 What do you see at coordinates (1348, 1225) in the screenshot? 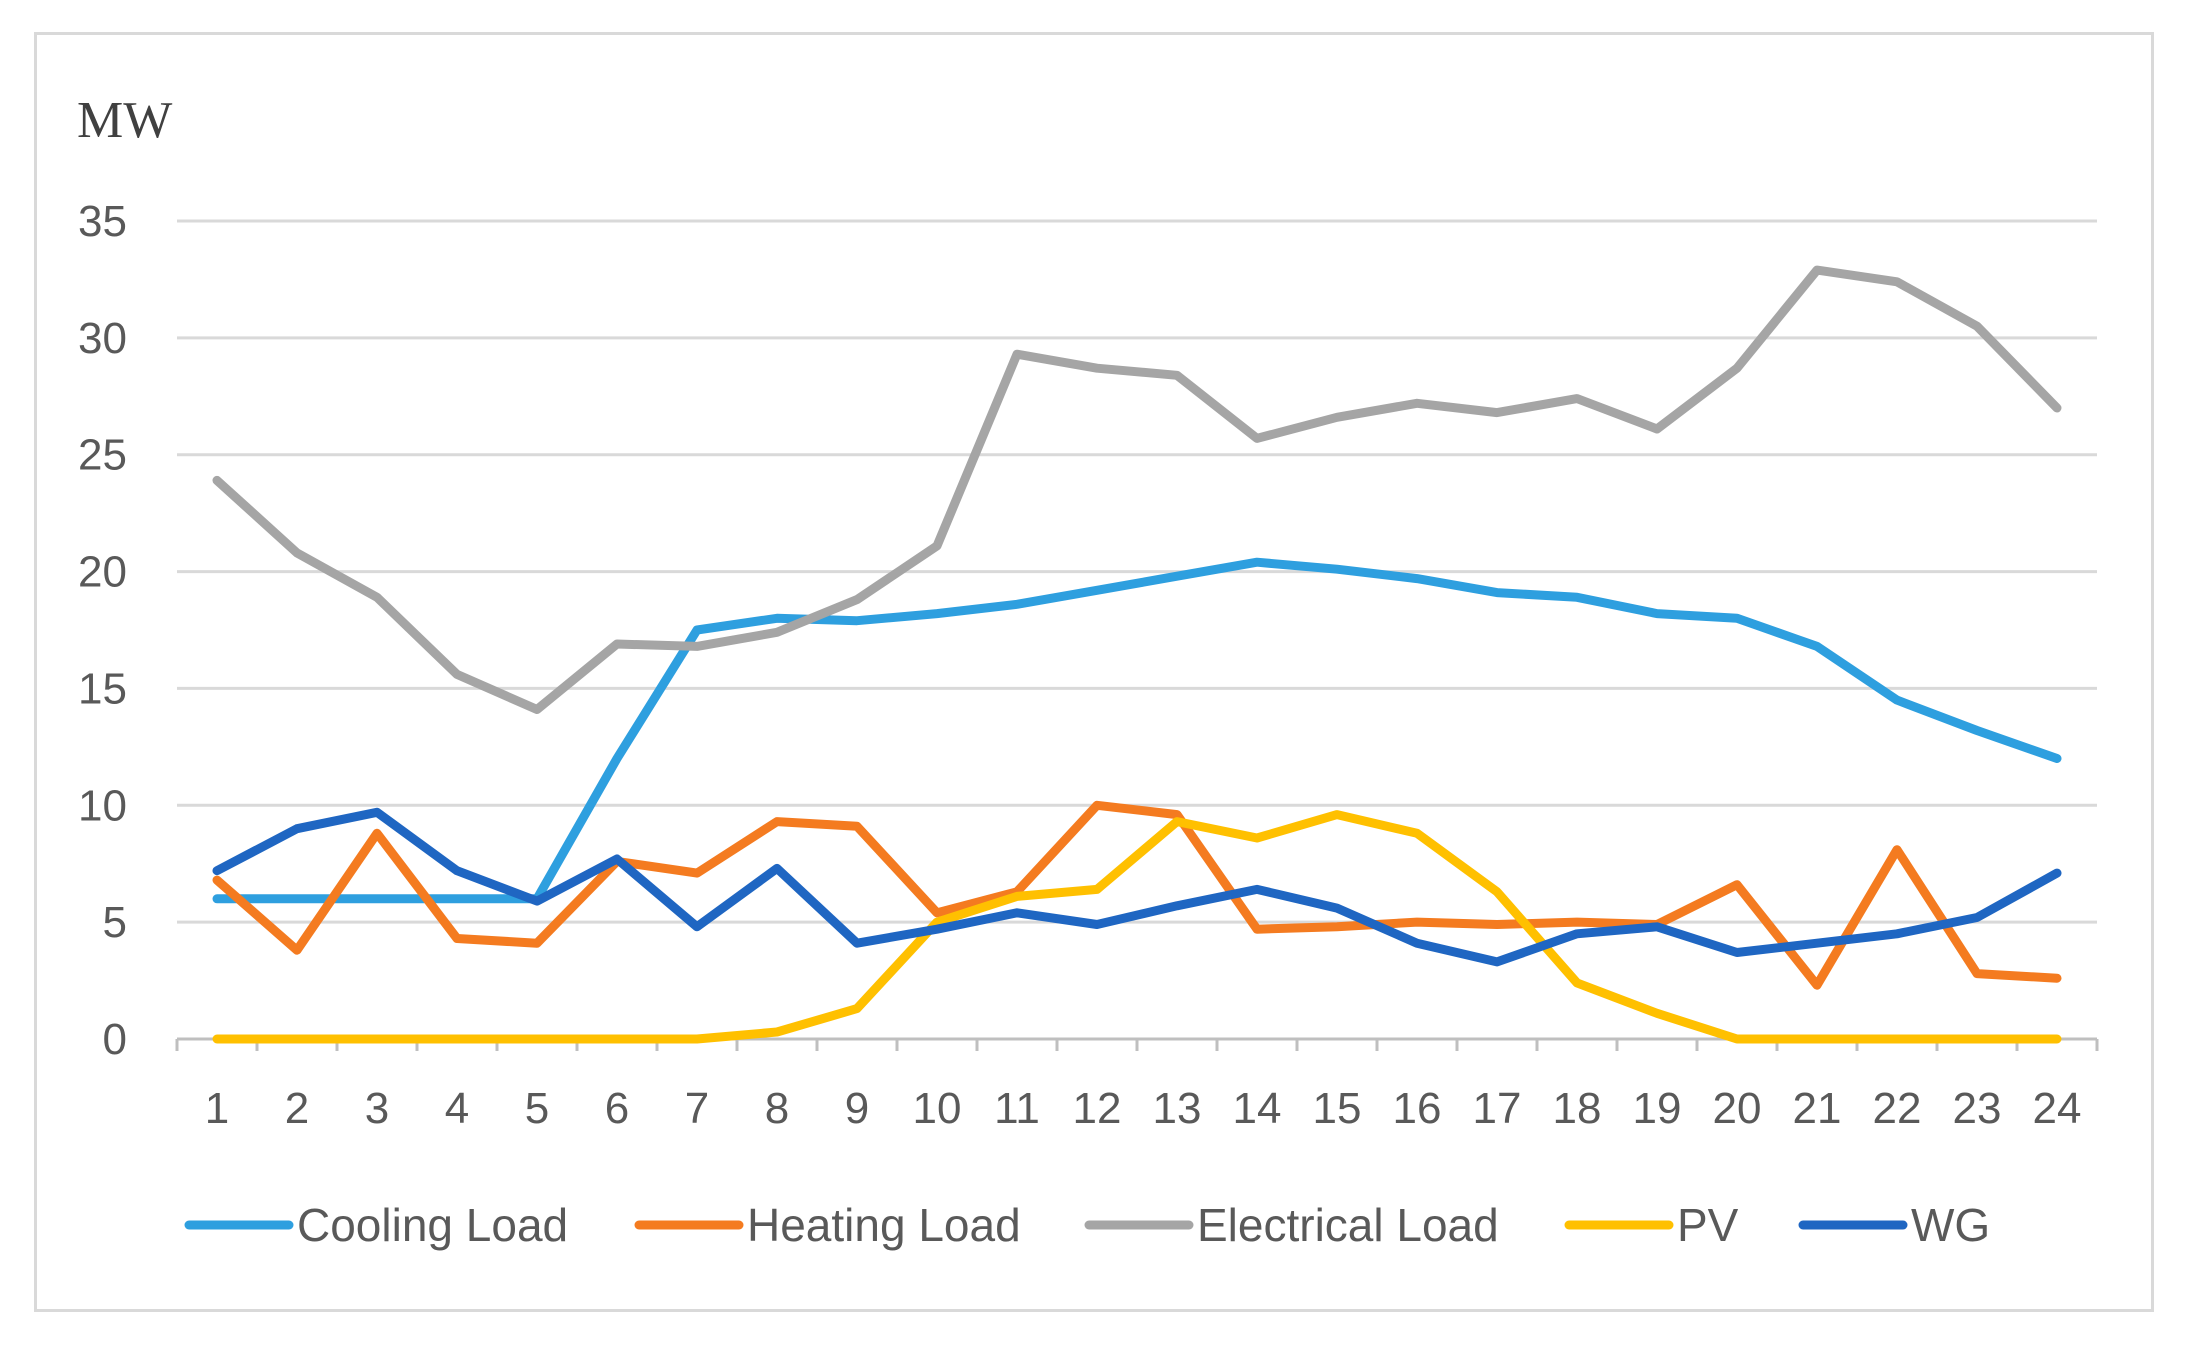
I see `legend-label-electrical-load: Electrical Load` at bounding box center [1348, 1225].